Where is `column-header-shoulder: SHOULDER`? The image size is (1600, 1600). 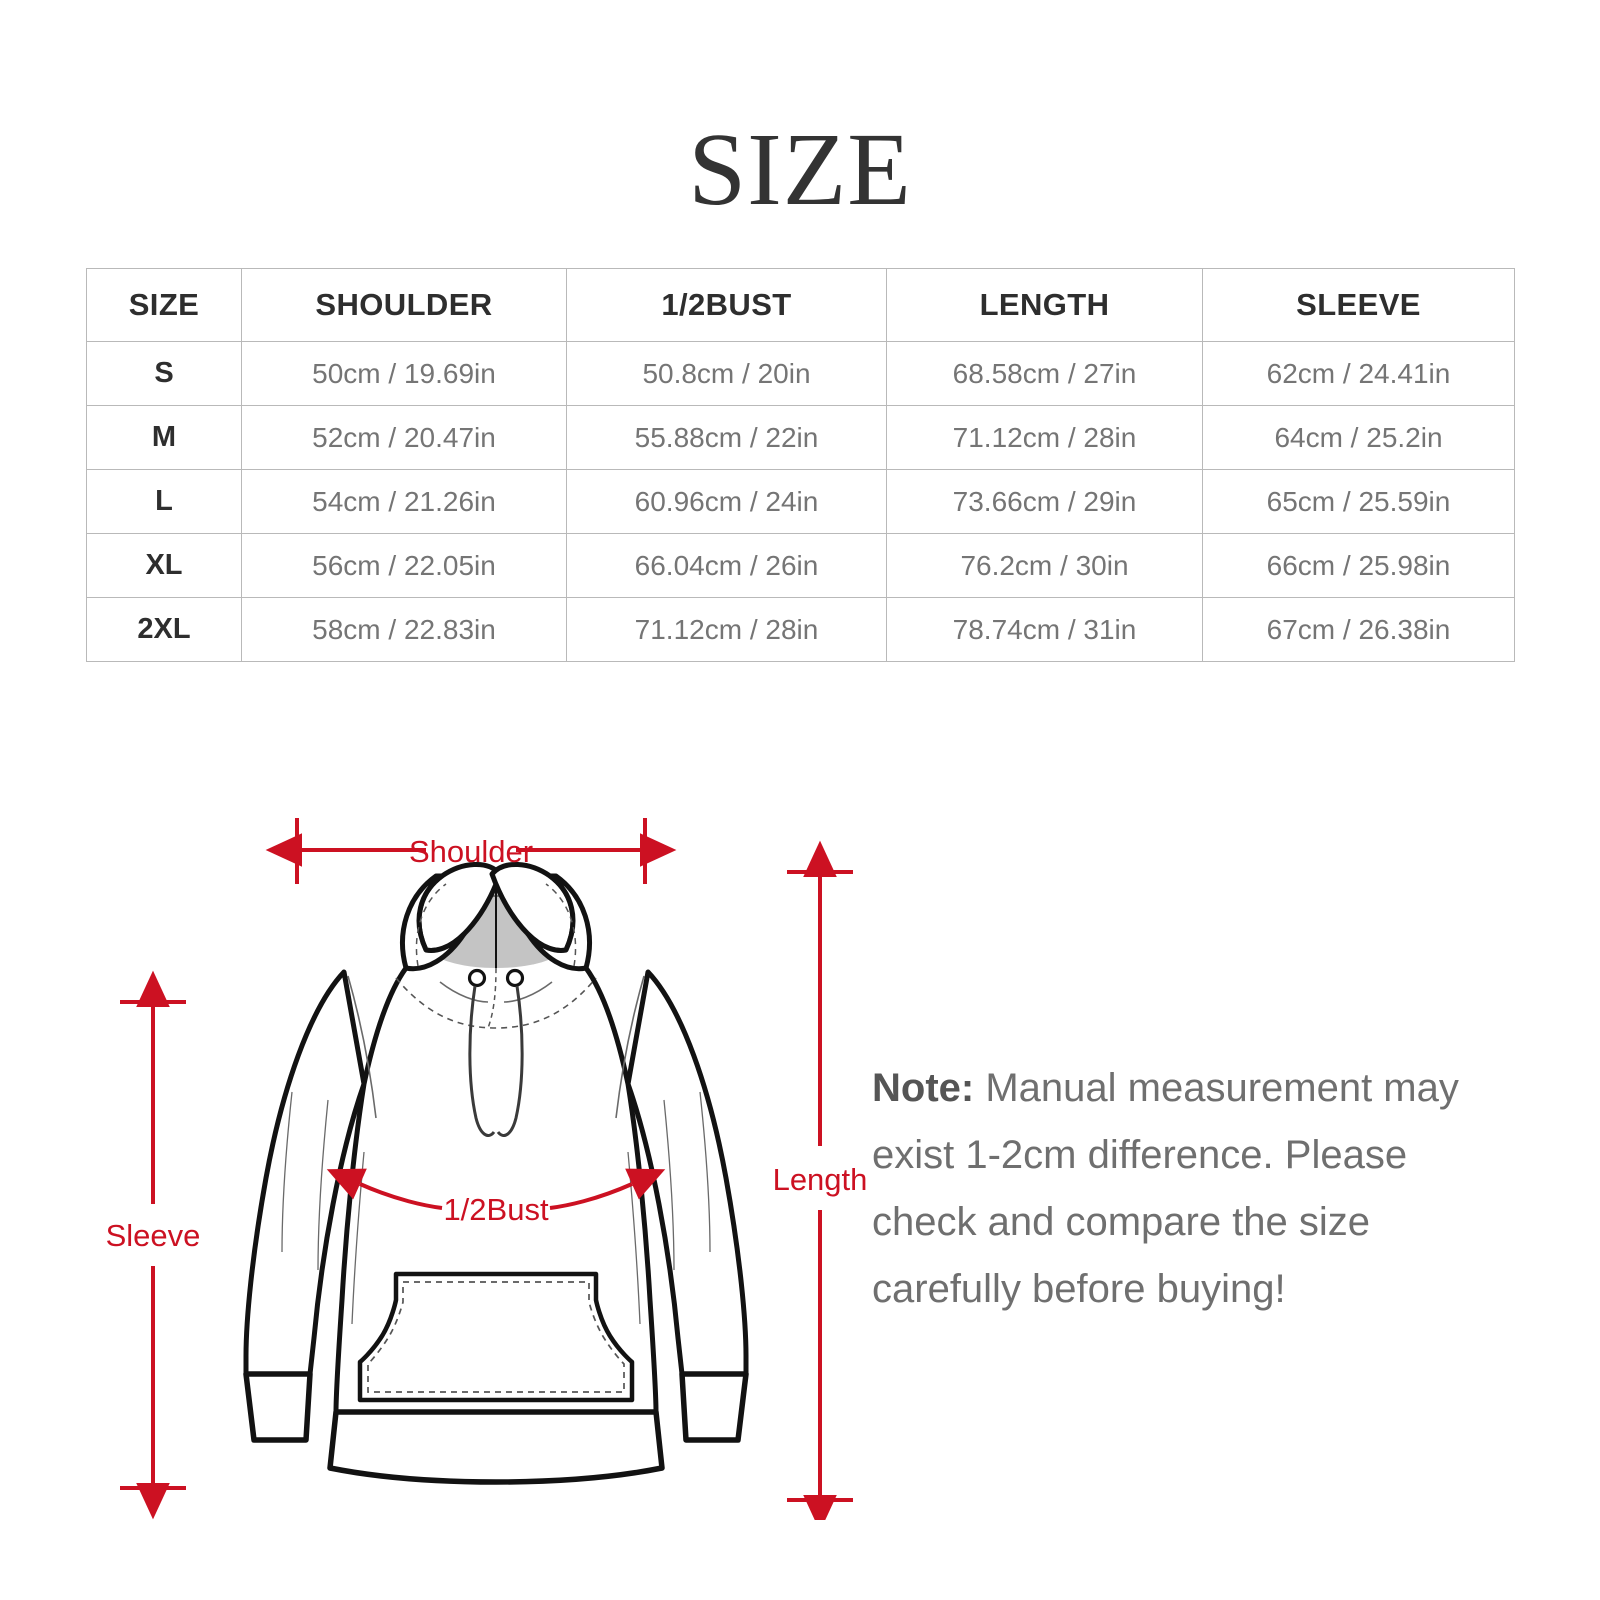
column-header-shoulder: SHOULDER is located at coordinates (404, 305).